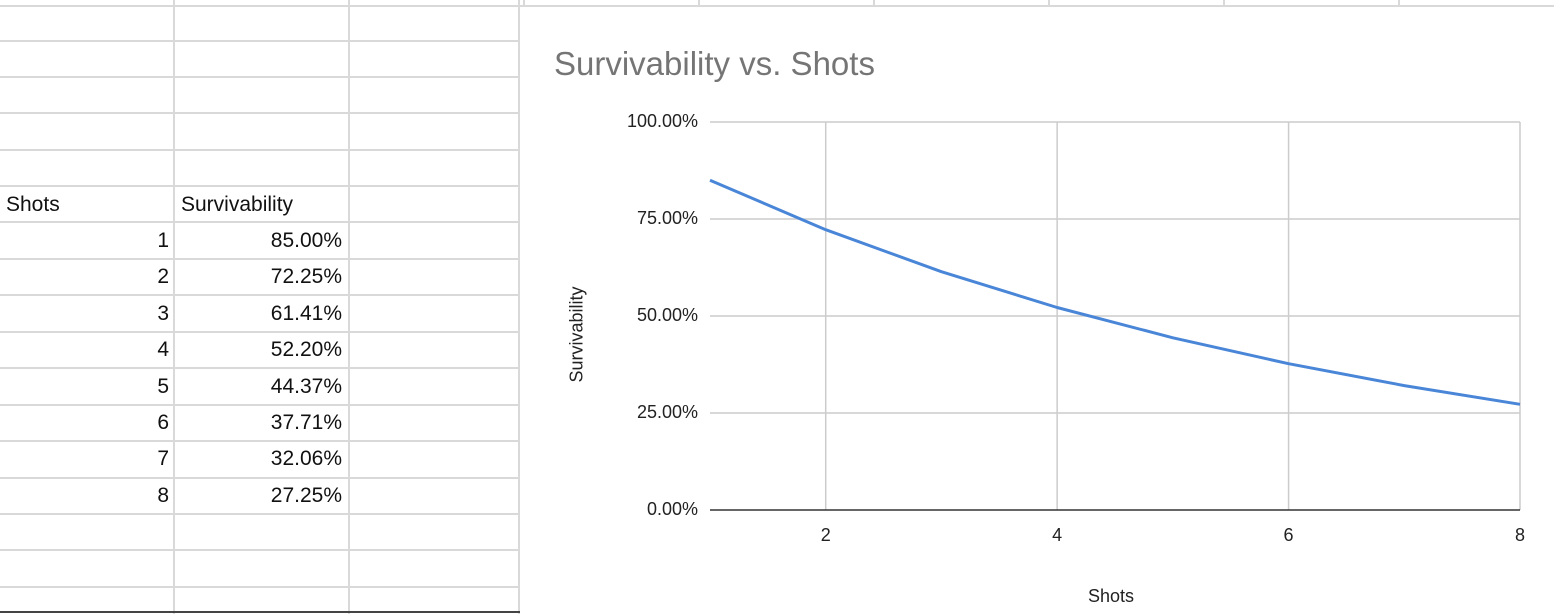 This screenshot has height=614, width=1554. I want to click on chart-title: Survivability vs. Shots, so click(714, 63).